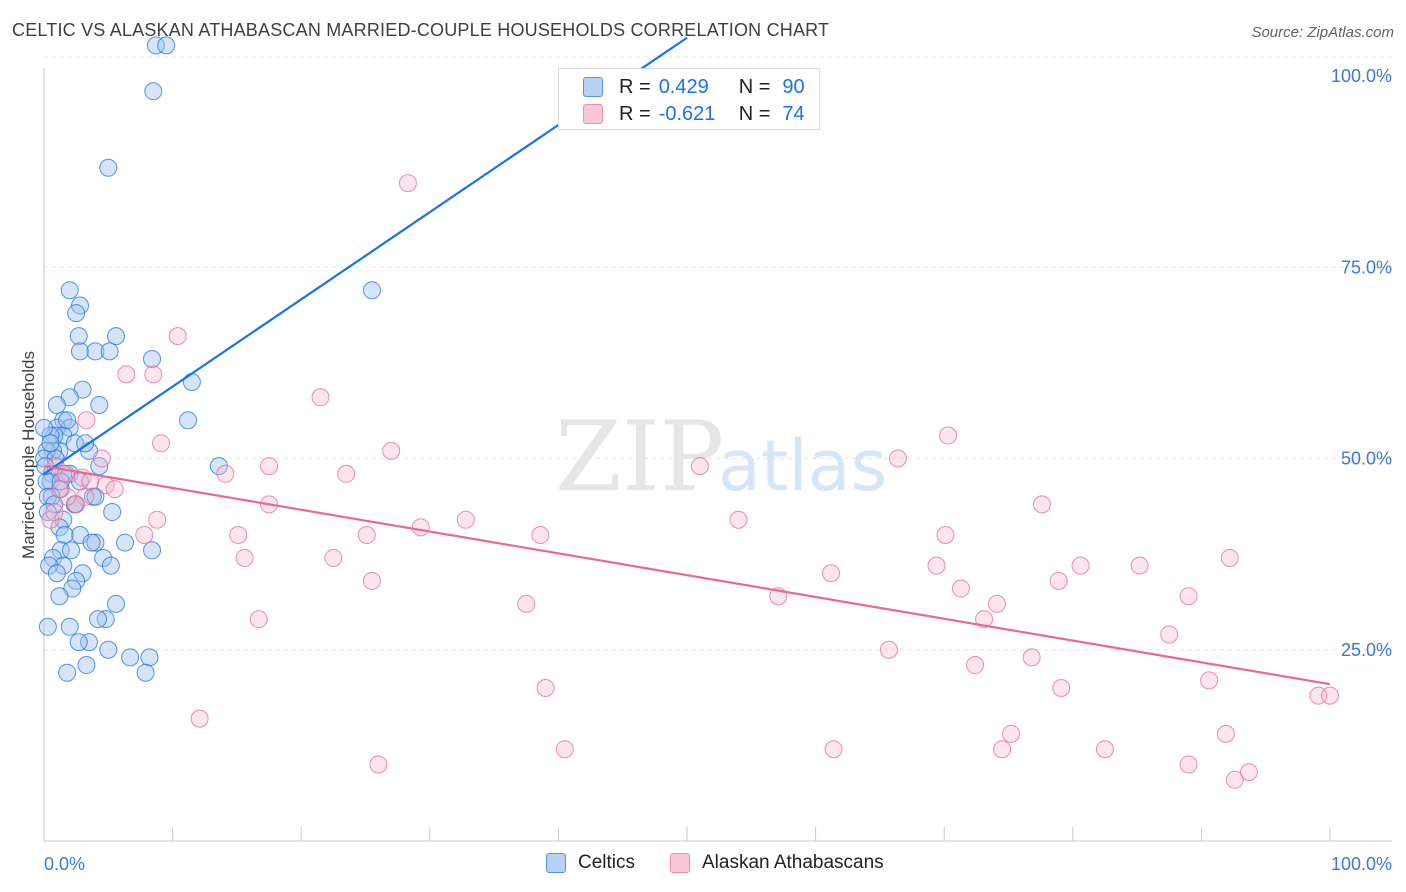 Image resolution: width=1406 pixels, height=892 pixels. What do you see at coordinates (683, 86) in the screenshot?
I see `legend-r-value-celtics: 0.429` at bounding box center [683, 86].